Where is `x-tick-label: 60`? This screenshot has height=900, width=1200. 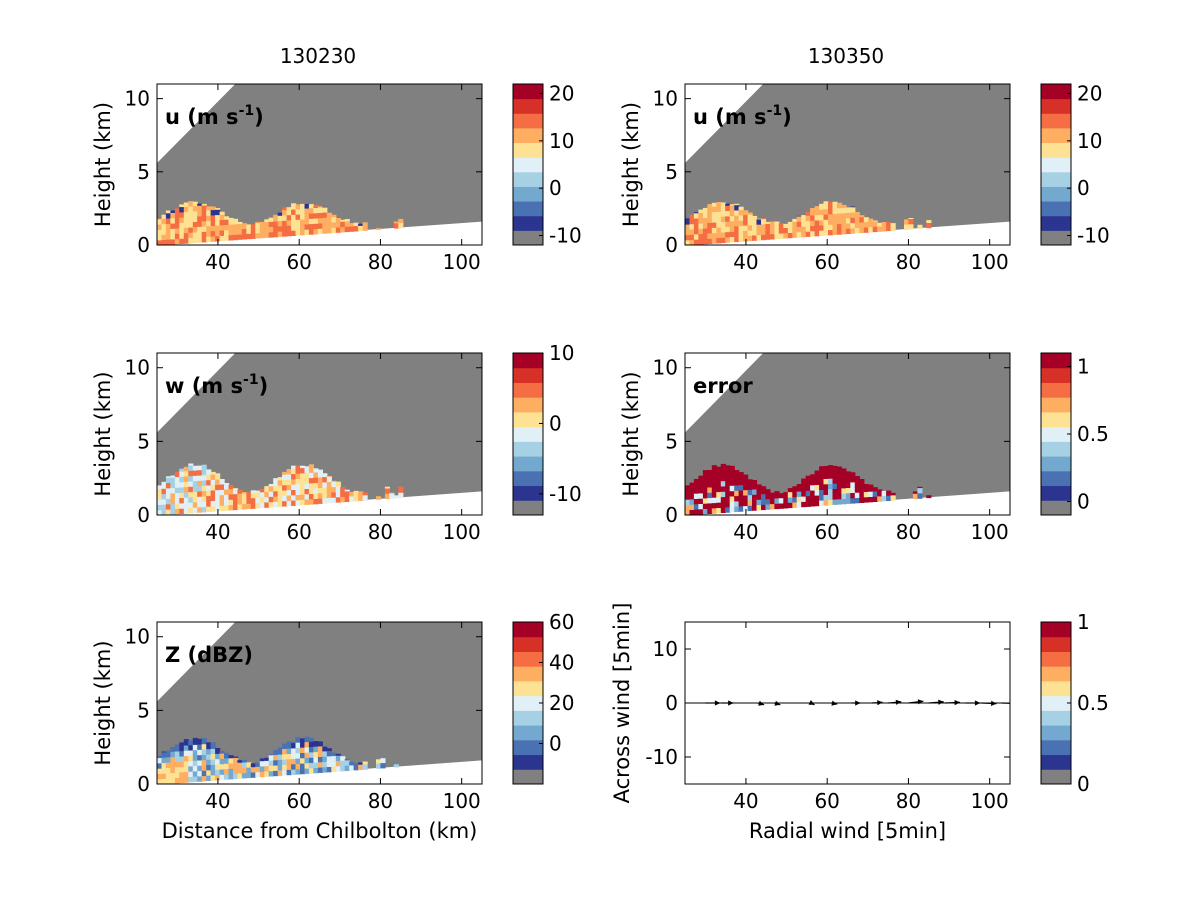
x-tick-label: 60 is located at coordinates (298, 532).